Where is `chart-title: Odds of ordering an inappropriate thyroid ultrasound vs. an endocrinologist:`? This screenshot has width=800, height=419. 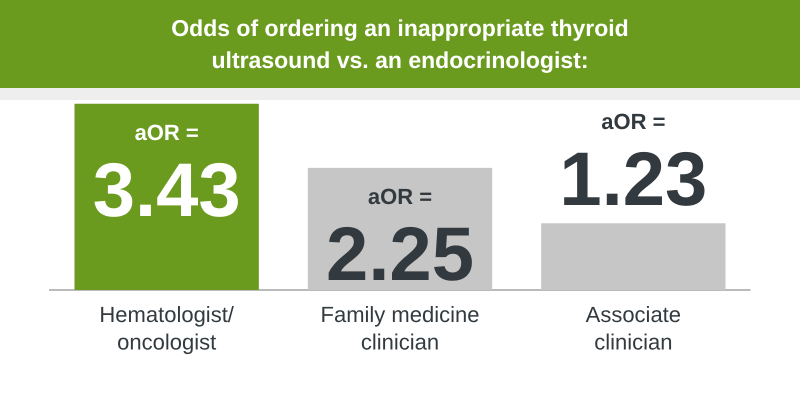 chart-title: Odds of ordering an inappropriate thyroid ultrasound vs. an endocrinologist: is located at coordinates (400, 44).